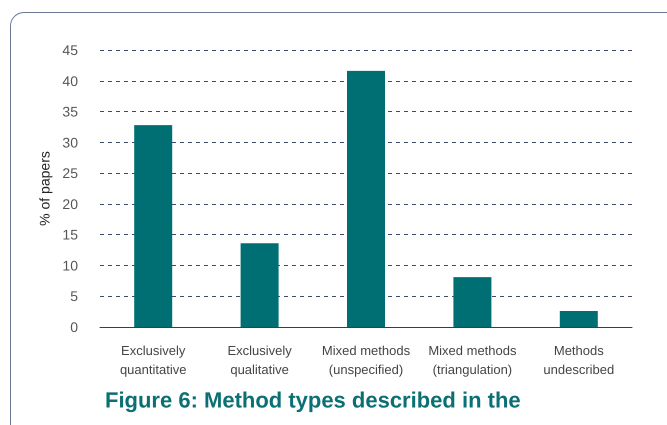  Describe the element at coordinates (44, 188) in the screenshot. I see `y-axis-title: % of papers` at that location.